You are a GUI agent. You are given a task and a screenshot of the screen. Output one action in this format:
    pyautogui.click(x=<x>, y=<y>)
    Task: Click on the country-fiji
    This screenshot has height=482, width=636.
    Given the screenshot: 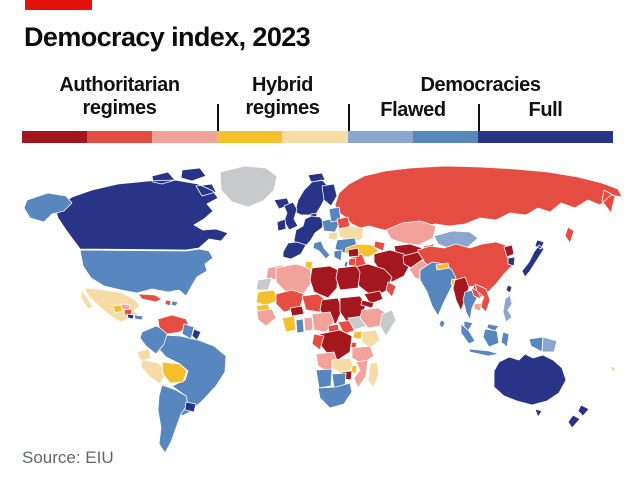 What is the action you would take?
    pyautogui.click(x=613, y=369)
    